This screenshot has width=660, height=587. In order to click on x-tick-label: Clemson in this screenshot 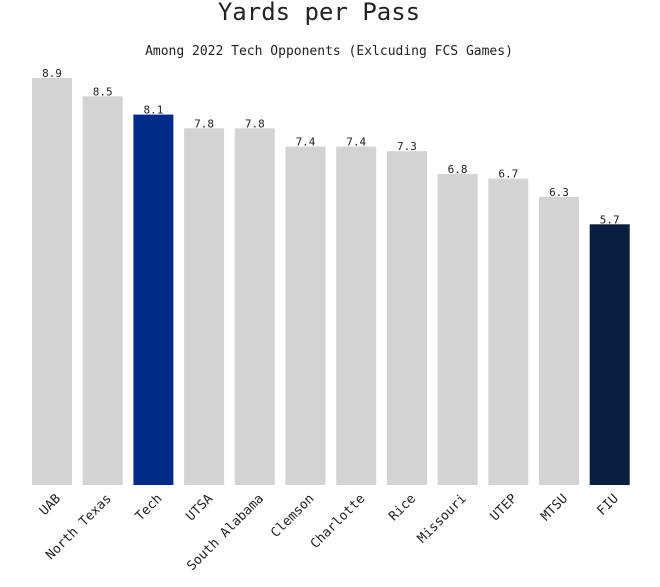, I will do `click(292, 515)`.